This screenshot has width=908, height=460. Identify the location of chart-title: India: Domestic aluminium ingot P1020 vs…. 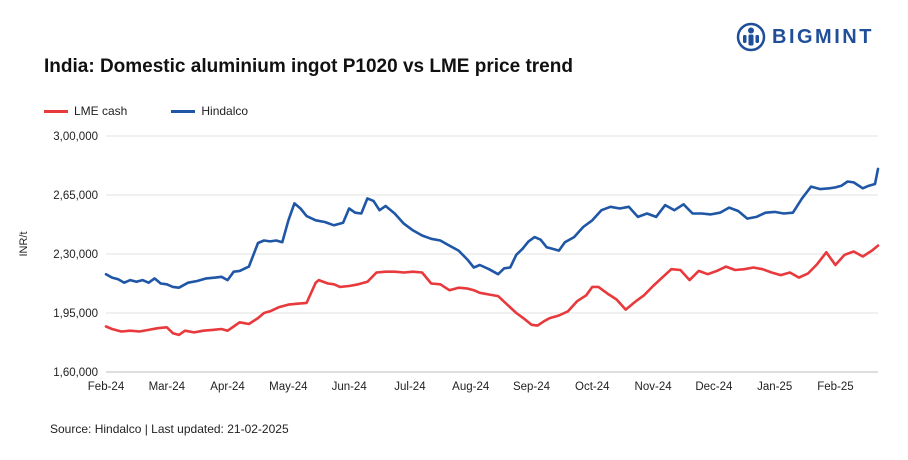
(308, 66).